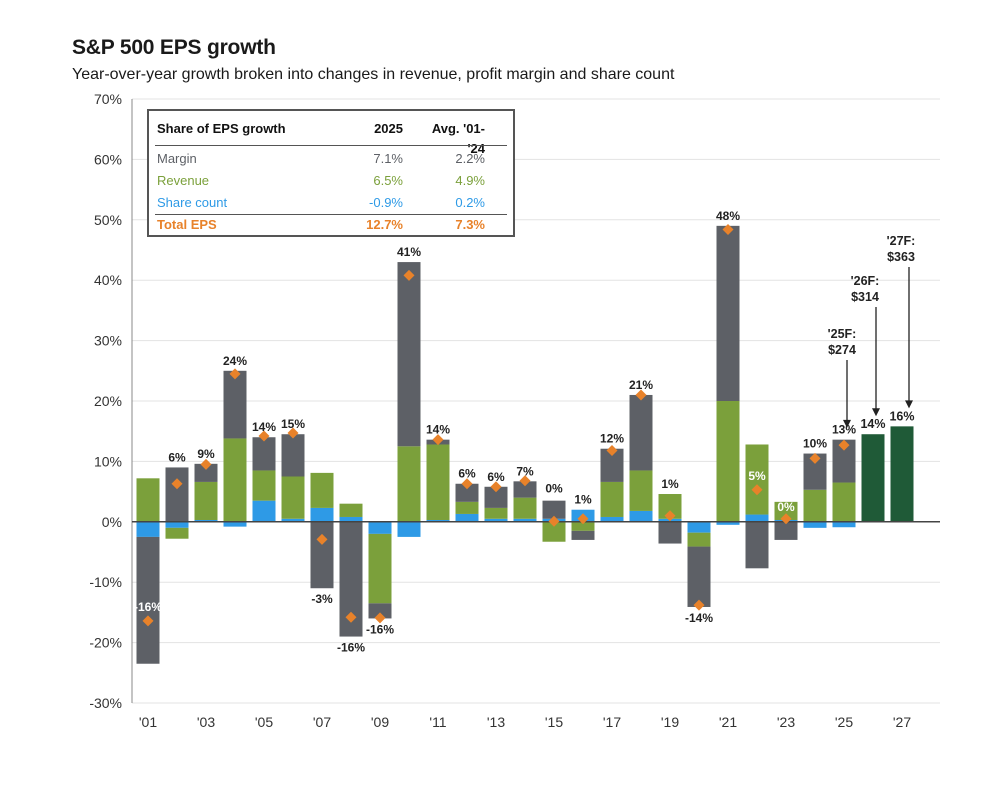 Image resolution: width=984 pixels, height=795 pixels. What do you see at coordinates (206, 454) in the screenshot?
I see `total-eps-label: 9%` at bounding box center [206, 454].